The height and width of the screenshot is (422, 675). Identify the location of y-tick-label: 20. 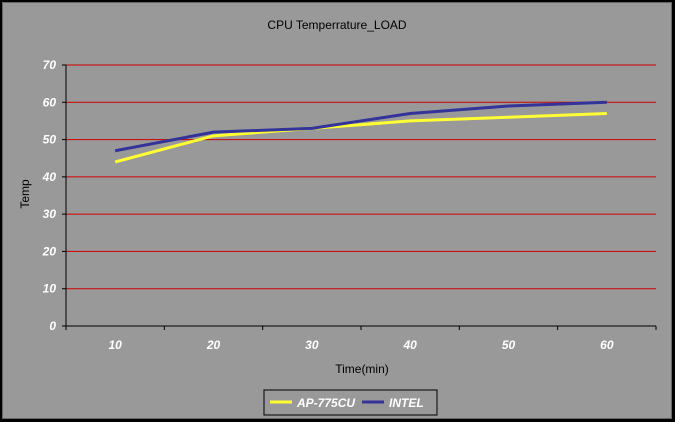
(49, 251).